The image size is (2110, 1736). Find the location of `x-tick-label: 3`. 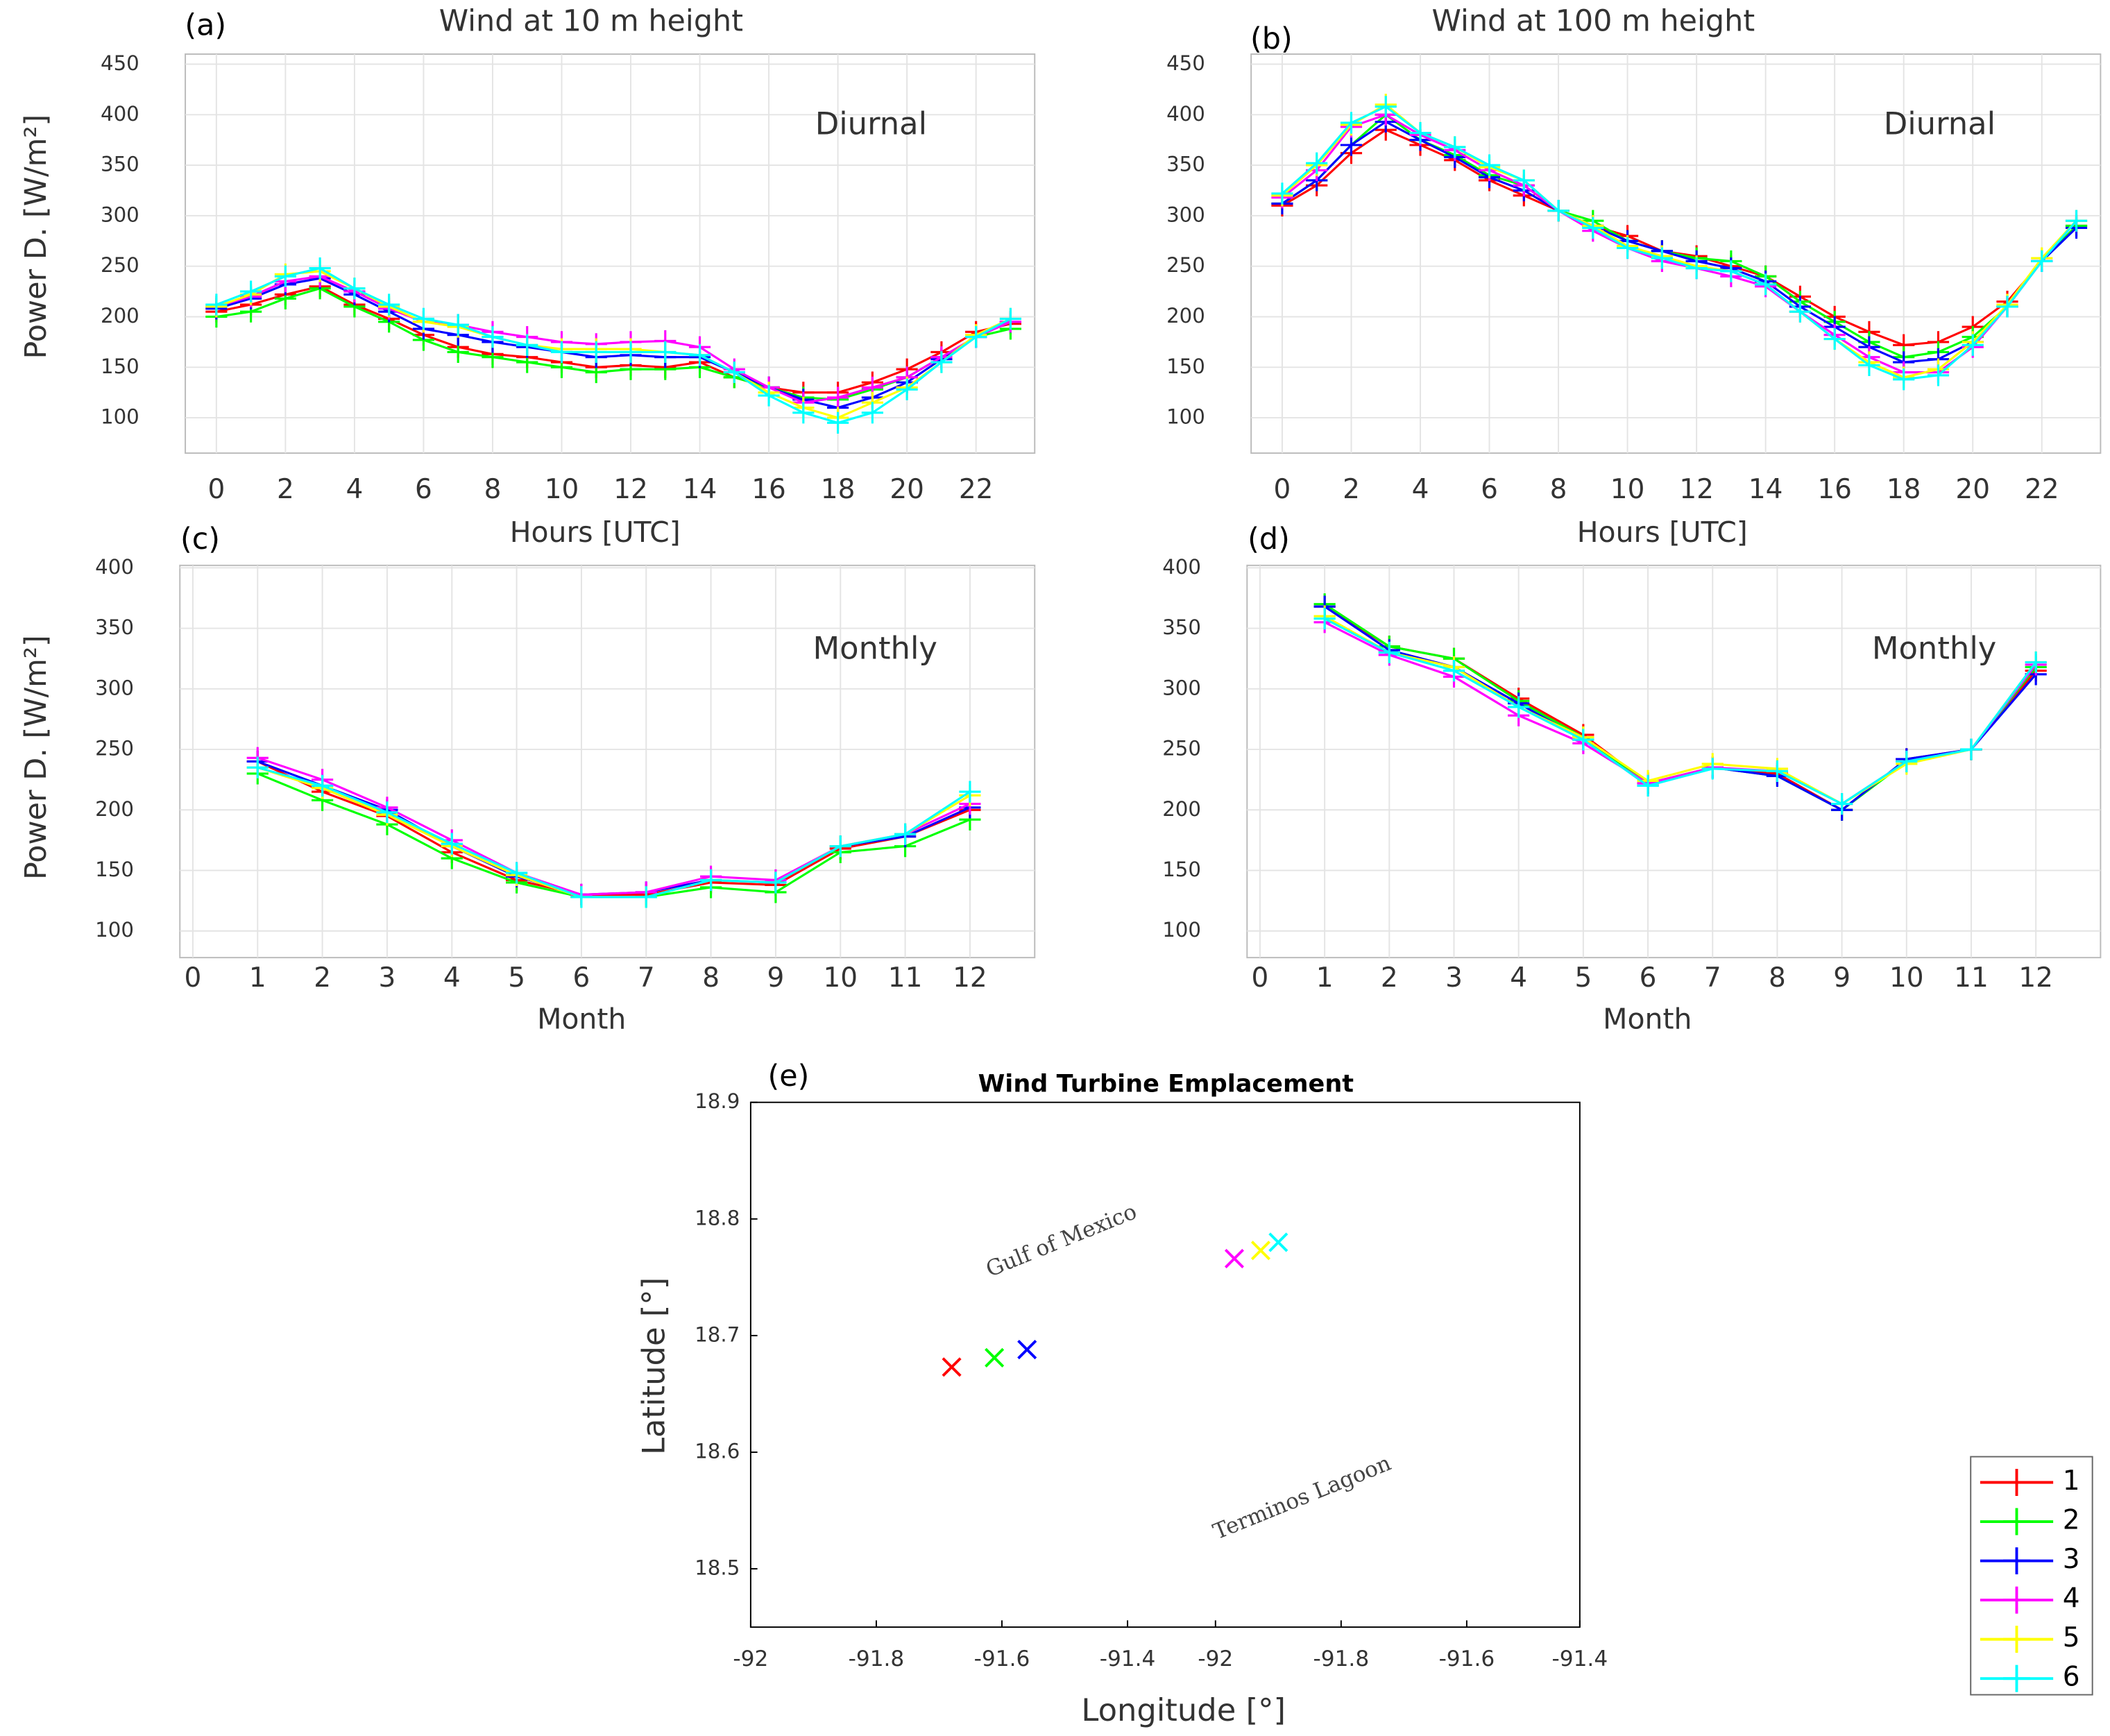

x-tick-label: 3 is located at coordinates (387, 978).